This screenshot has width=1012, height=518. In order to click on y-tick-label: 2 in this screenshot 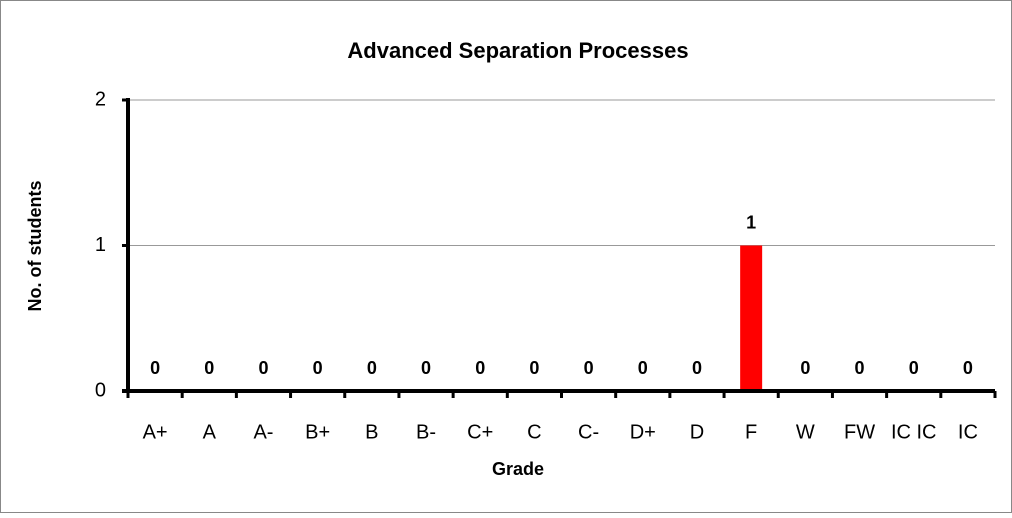, I will do `click(100, 99)`.